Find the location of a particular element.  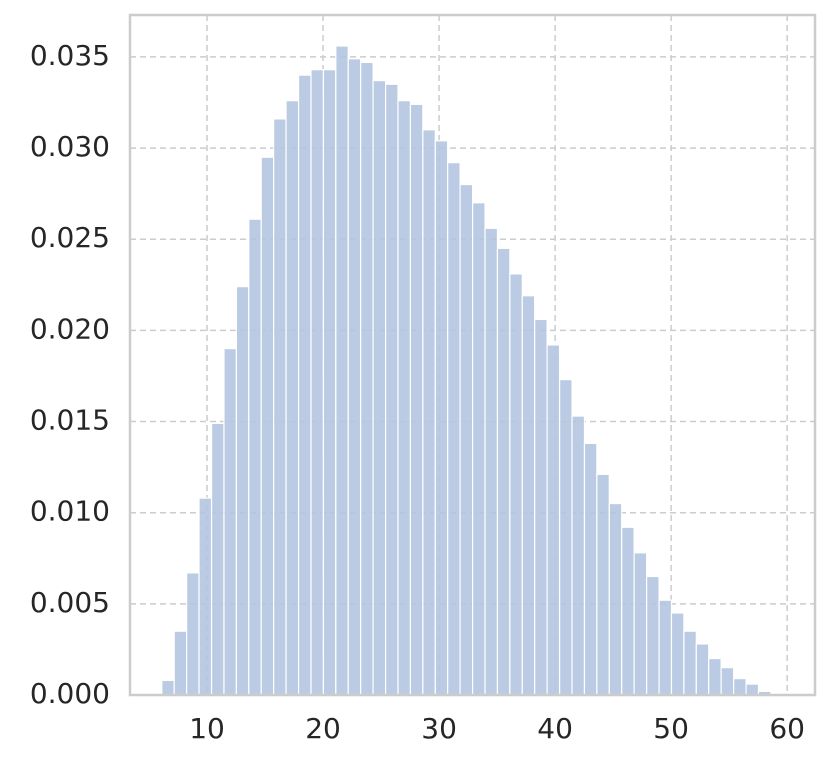

x-tick-label: 50 is located at coordinates (671, 728).